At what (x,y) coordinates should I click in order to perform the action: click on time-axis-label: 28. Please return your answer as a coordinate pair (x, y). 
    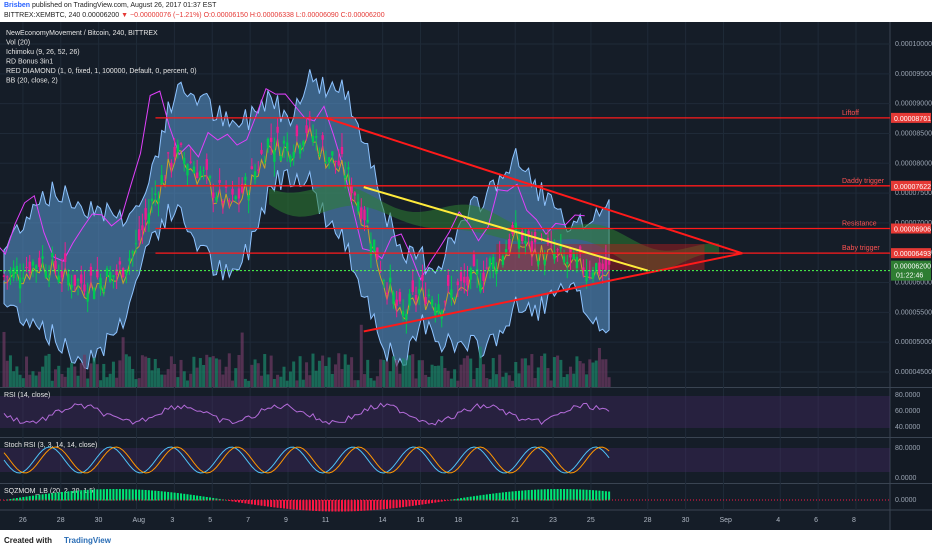
    Looking at the image, I should click on (648, 520).